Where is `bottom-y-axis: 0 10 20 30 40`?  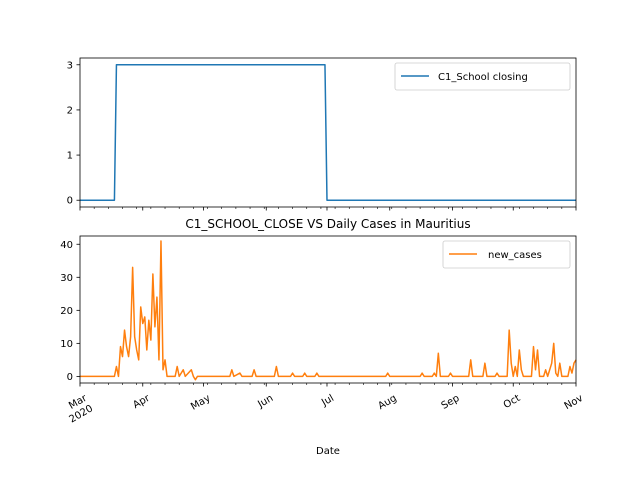
bottom-y-axis: 0 10 20 30 40 is located at coordinates (70, 311).